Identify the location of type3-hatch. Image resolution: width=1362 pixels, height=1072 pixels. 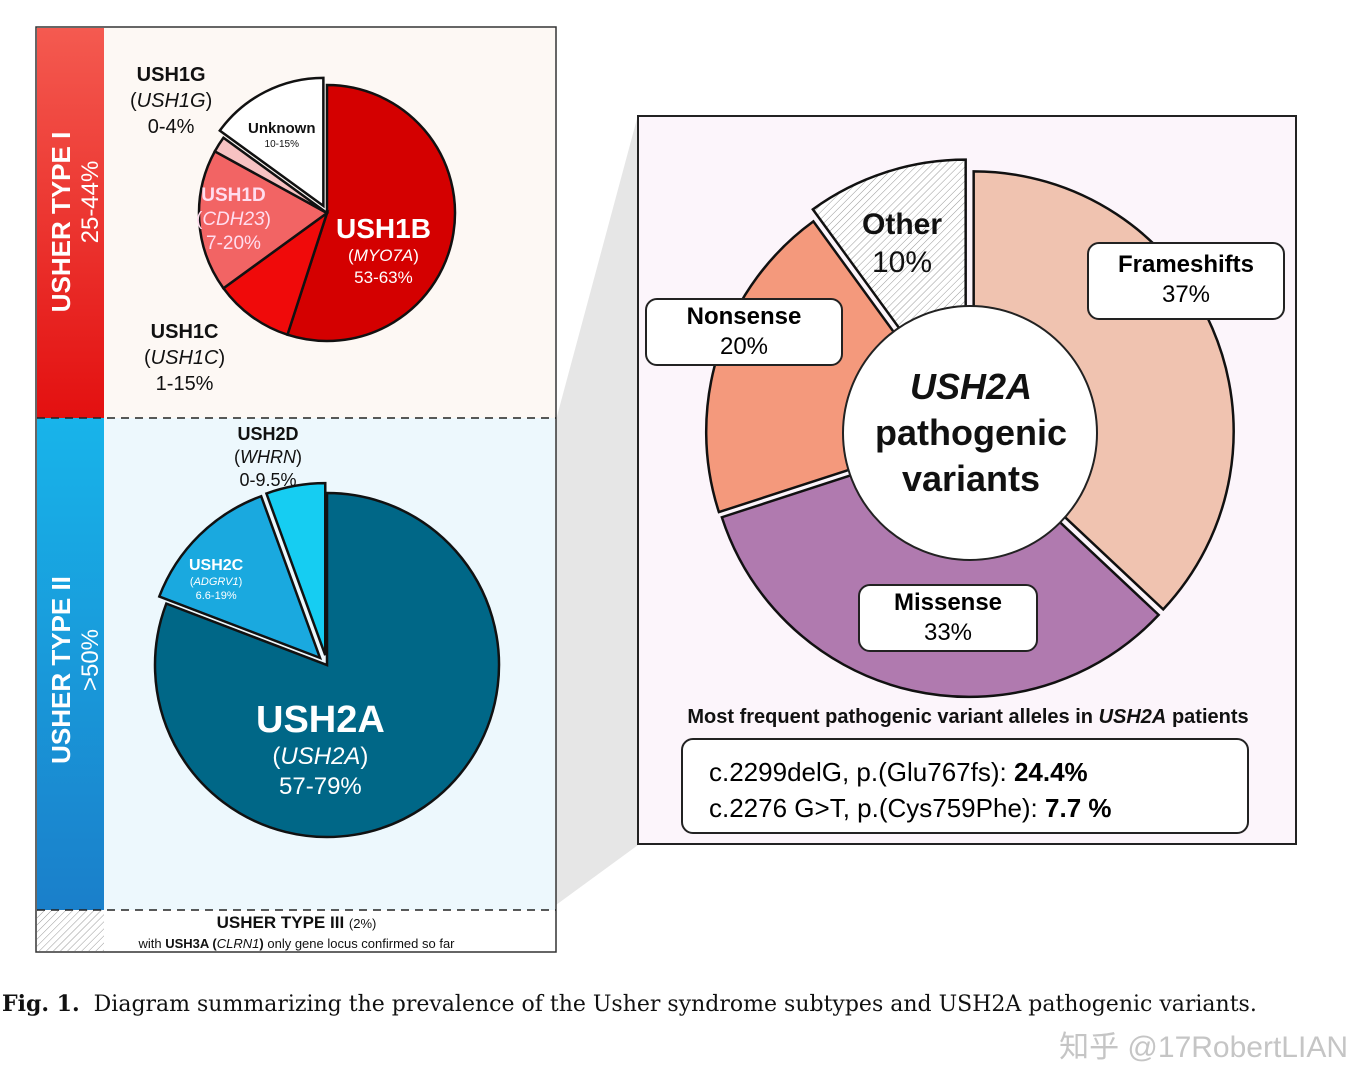
(70, 930).